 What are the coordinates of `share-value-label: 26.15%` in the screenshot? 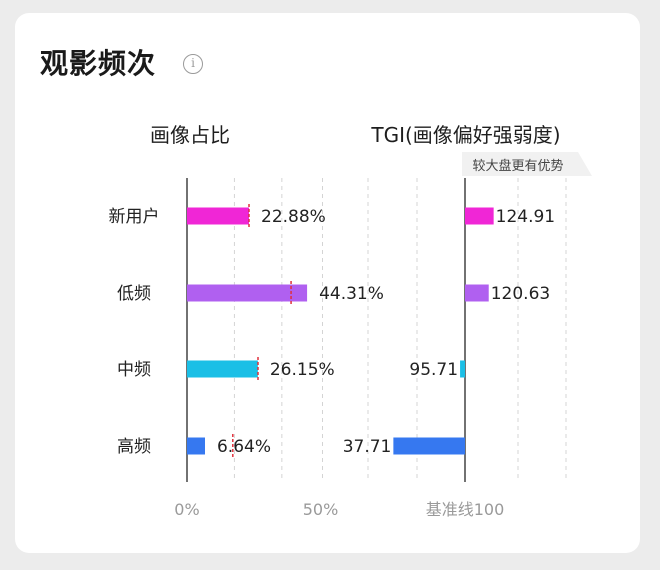 It's located at (302, 370).